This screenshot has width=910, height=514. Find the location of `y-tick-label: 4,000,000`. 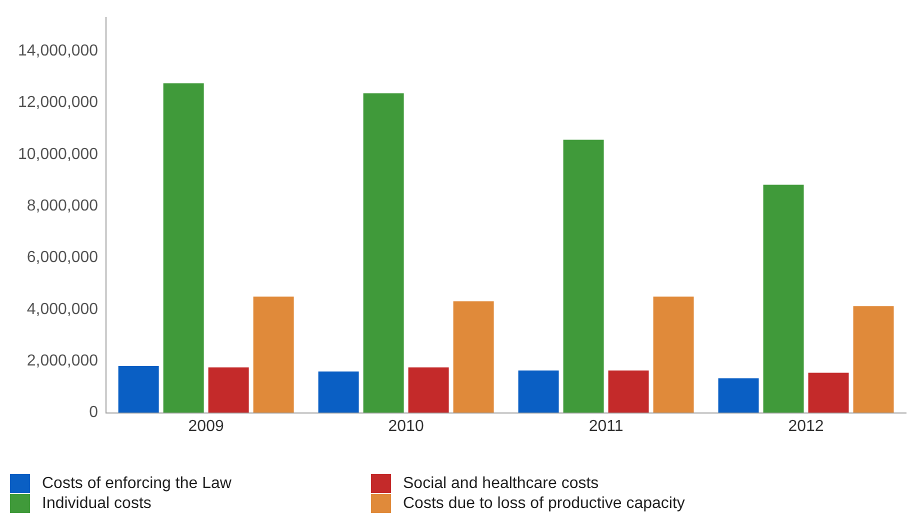

y-tick-label: 4,000,000 is located at coordinates (62, 309).